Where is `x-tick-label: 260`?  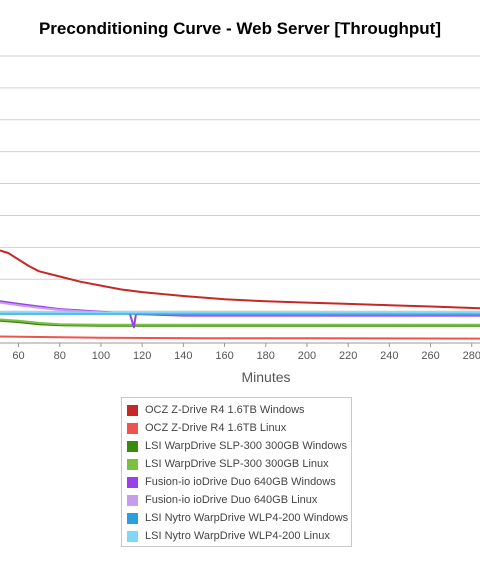 x-tick-label: 260 is located at coordinates (430, 356).